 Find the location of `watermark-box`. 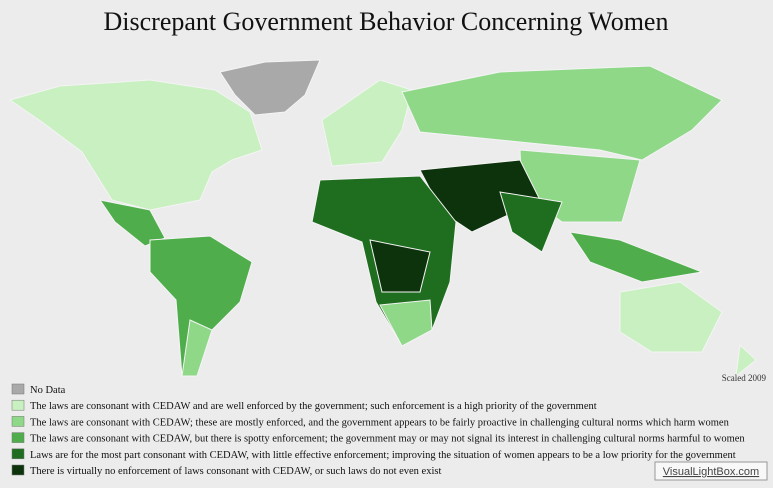

watermark-box is located at coordinates (711, 471).